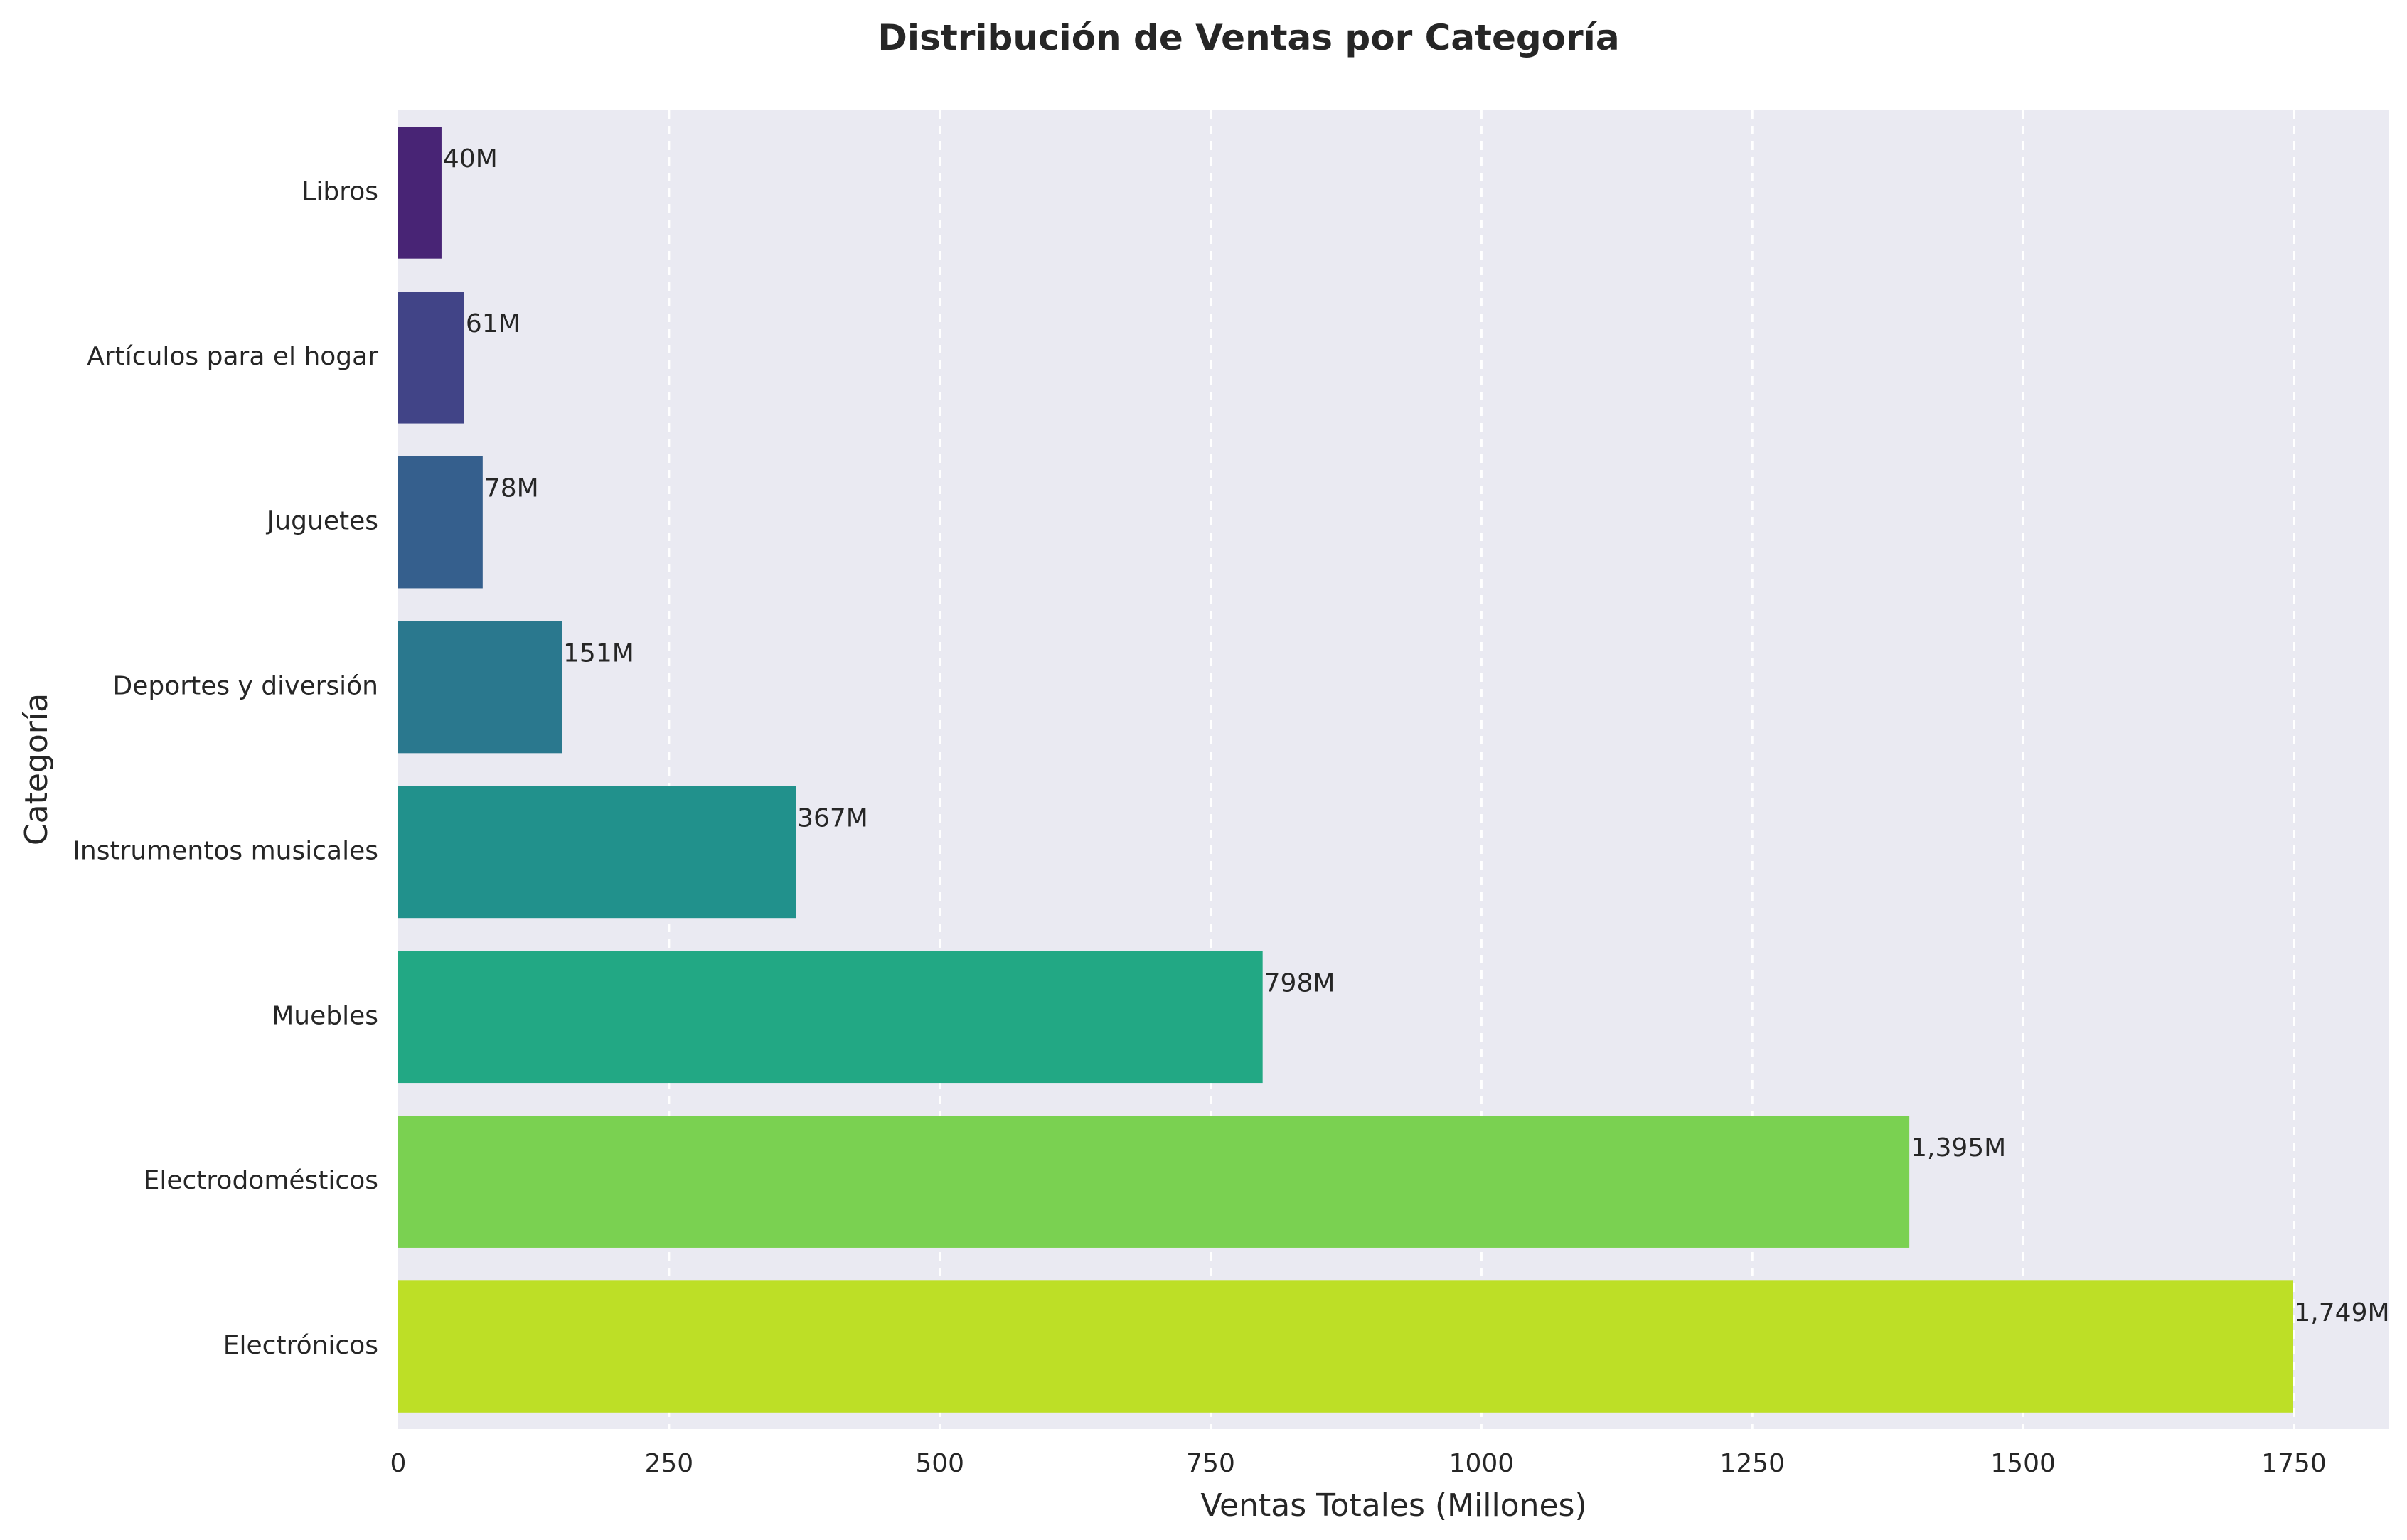 The image size is (2407, 1540). What do you see at coordinates (325, 1015) in the screenshot?
I see `y-tick-label: Muebles` at bounding box center [325, 1015].